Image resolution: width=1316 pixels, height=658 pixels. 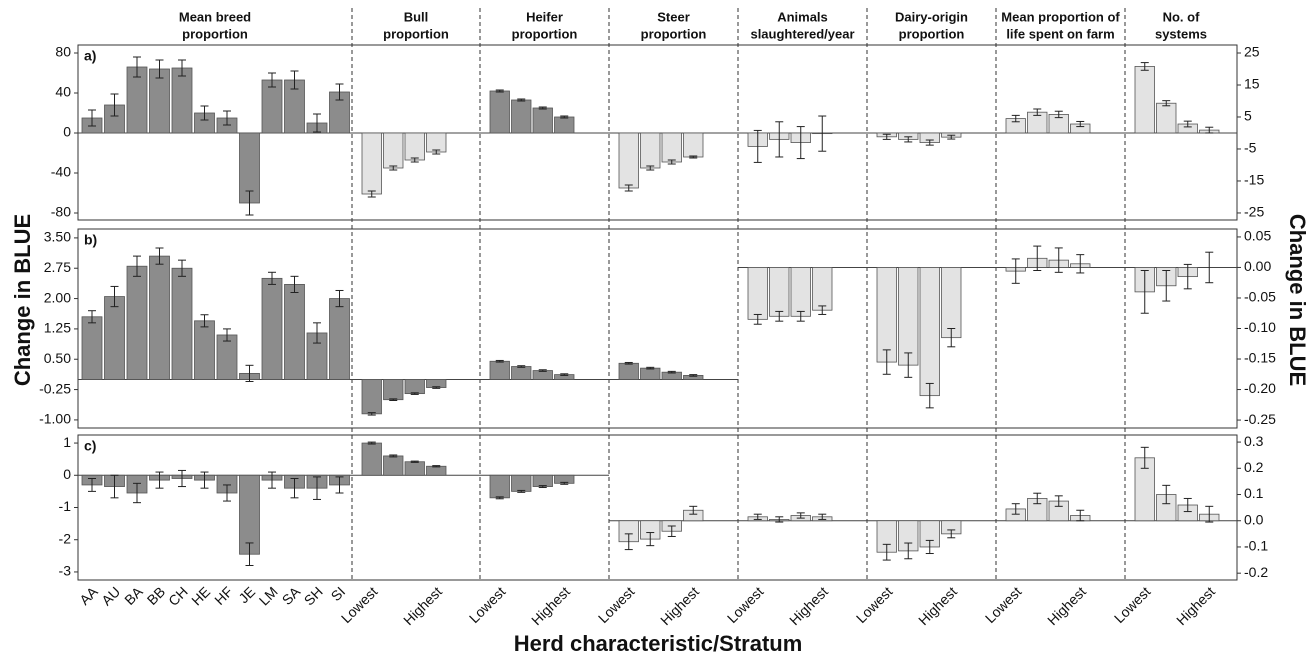 I want to click on group-title: No. of, so click(x=1181, y=16).